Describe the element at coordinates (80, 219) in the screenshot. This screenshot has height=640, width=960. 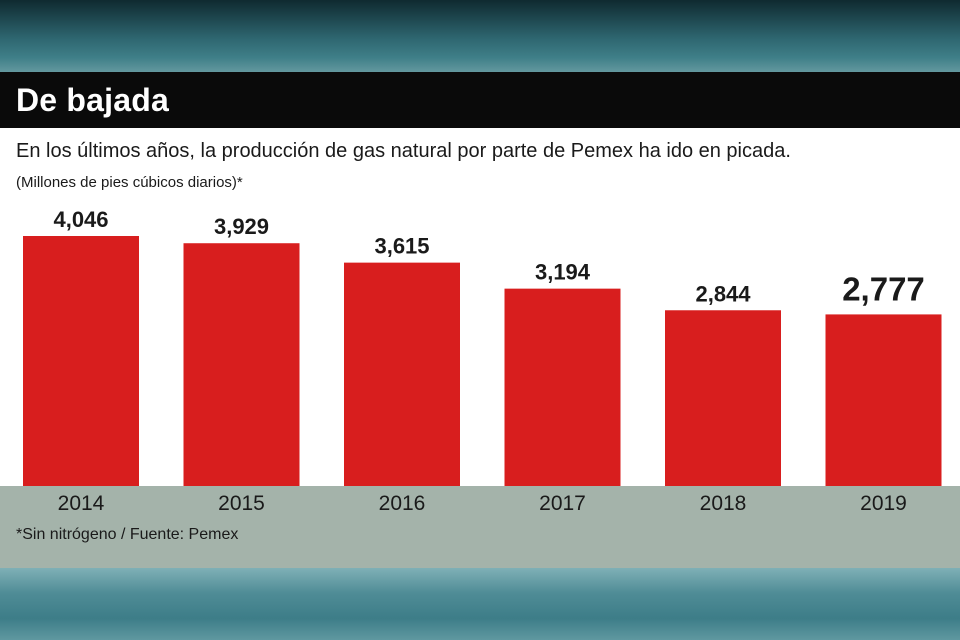
I see `value-label-2014: 4,046` at that location.